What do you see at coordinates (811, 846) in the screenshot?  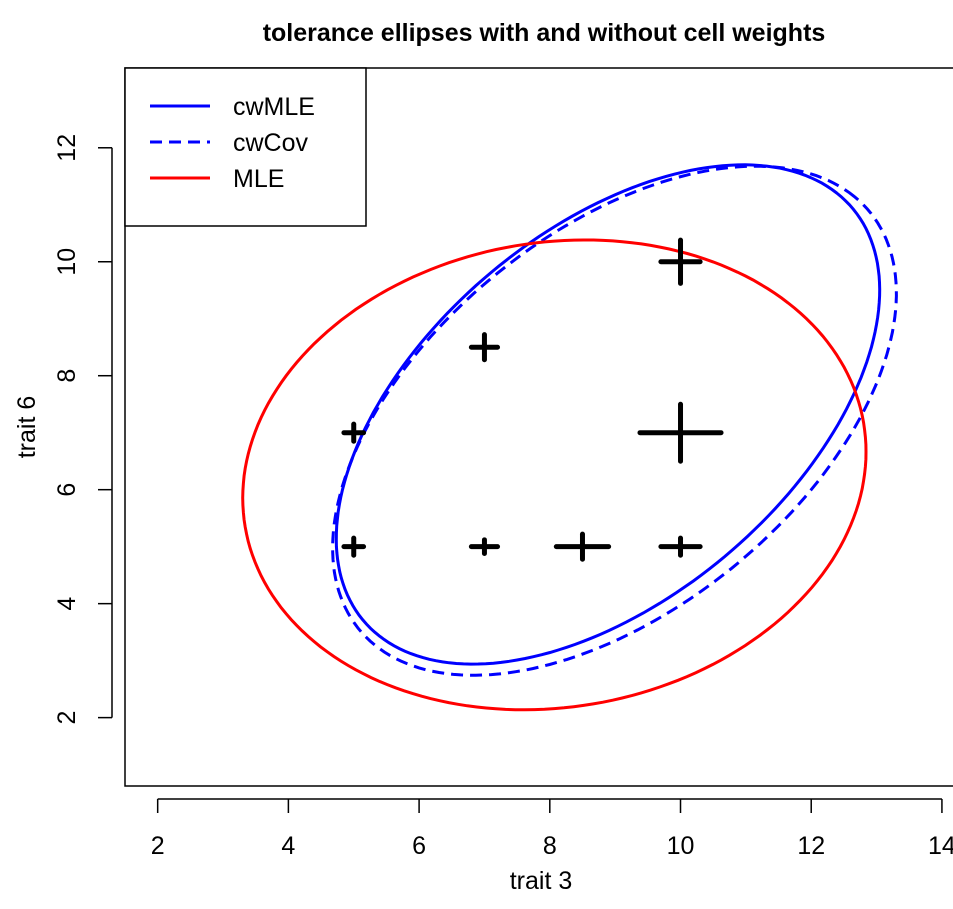 I see `x-tick-label: 12` at bounding box center [811, 846].